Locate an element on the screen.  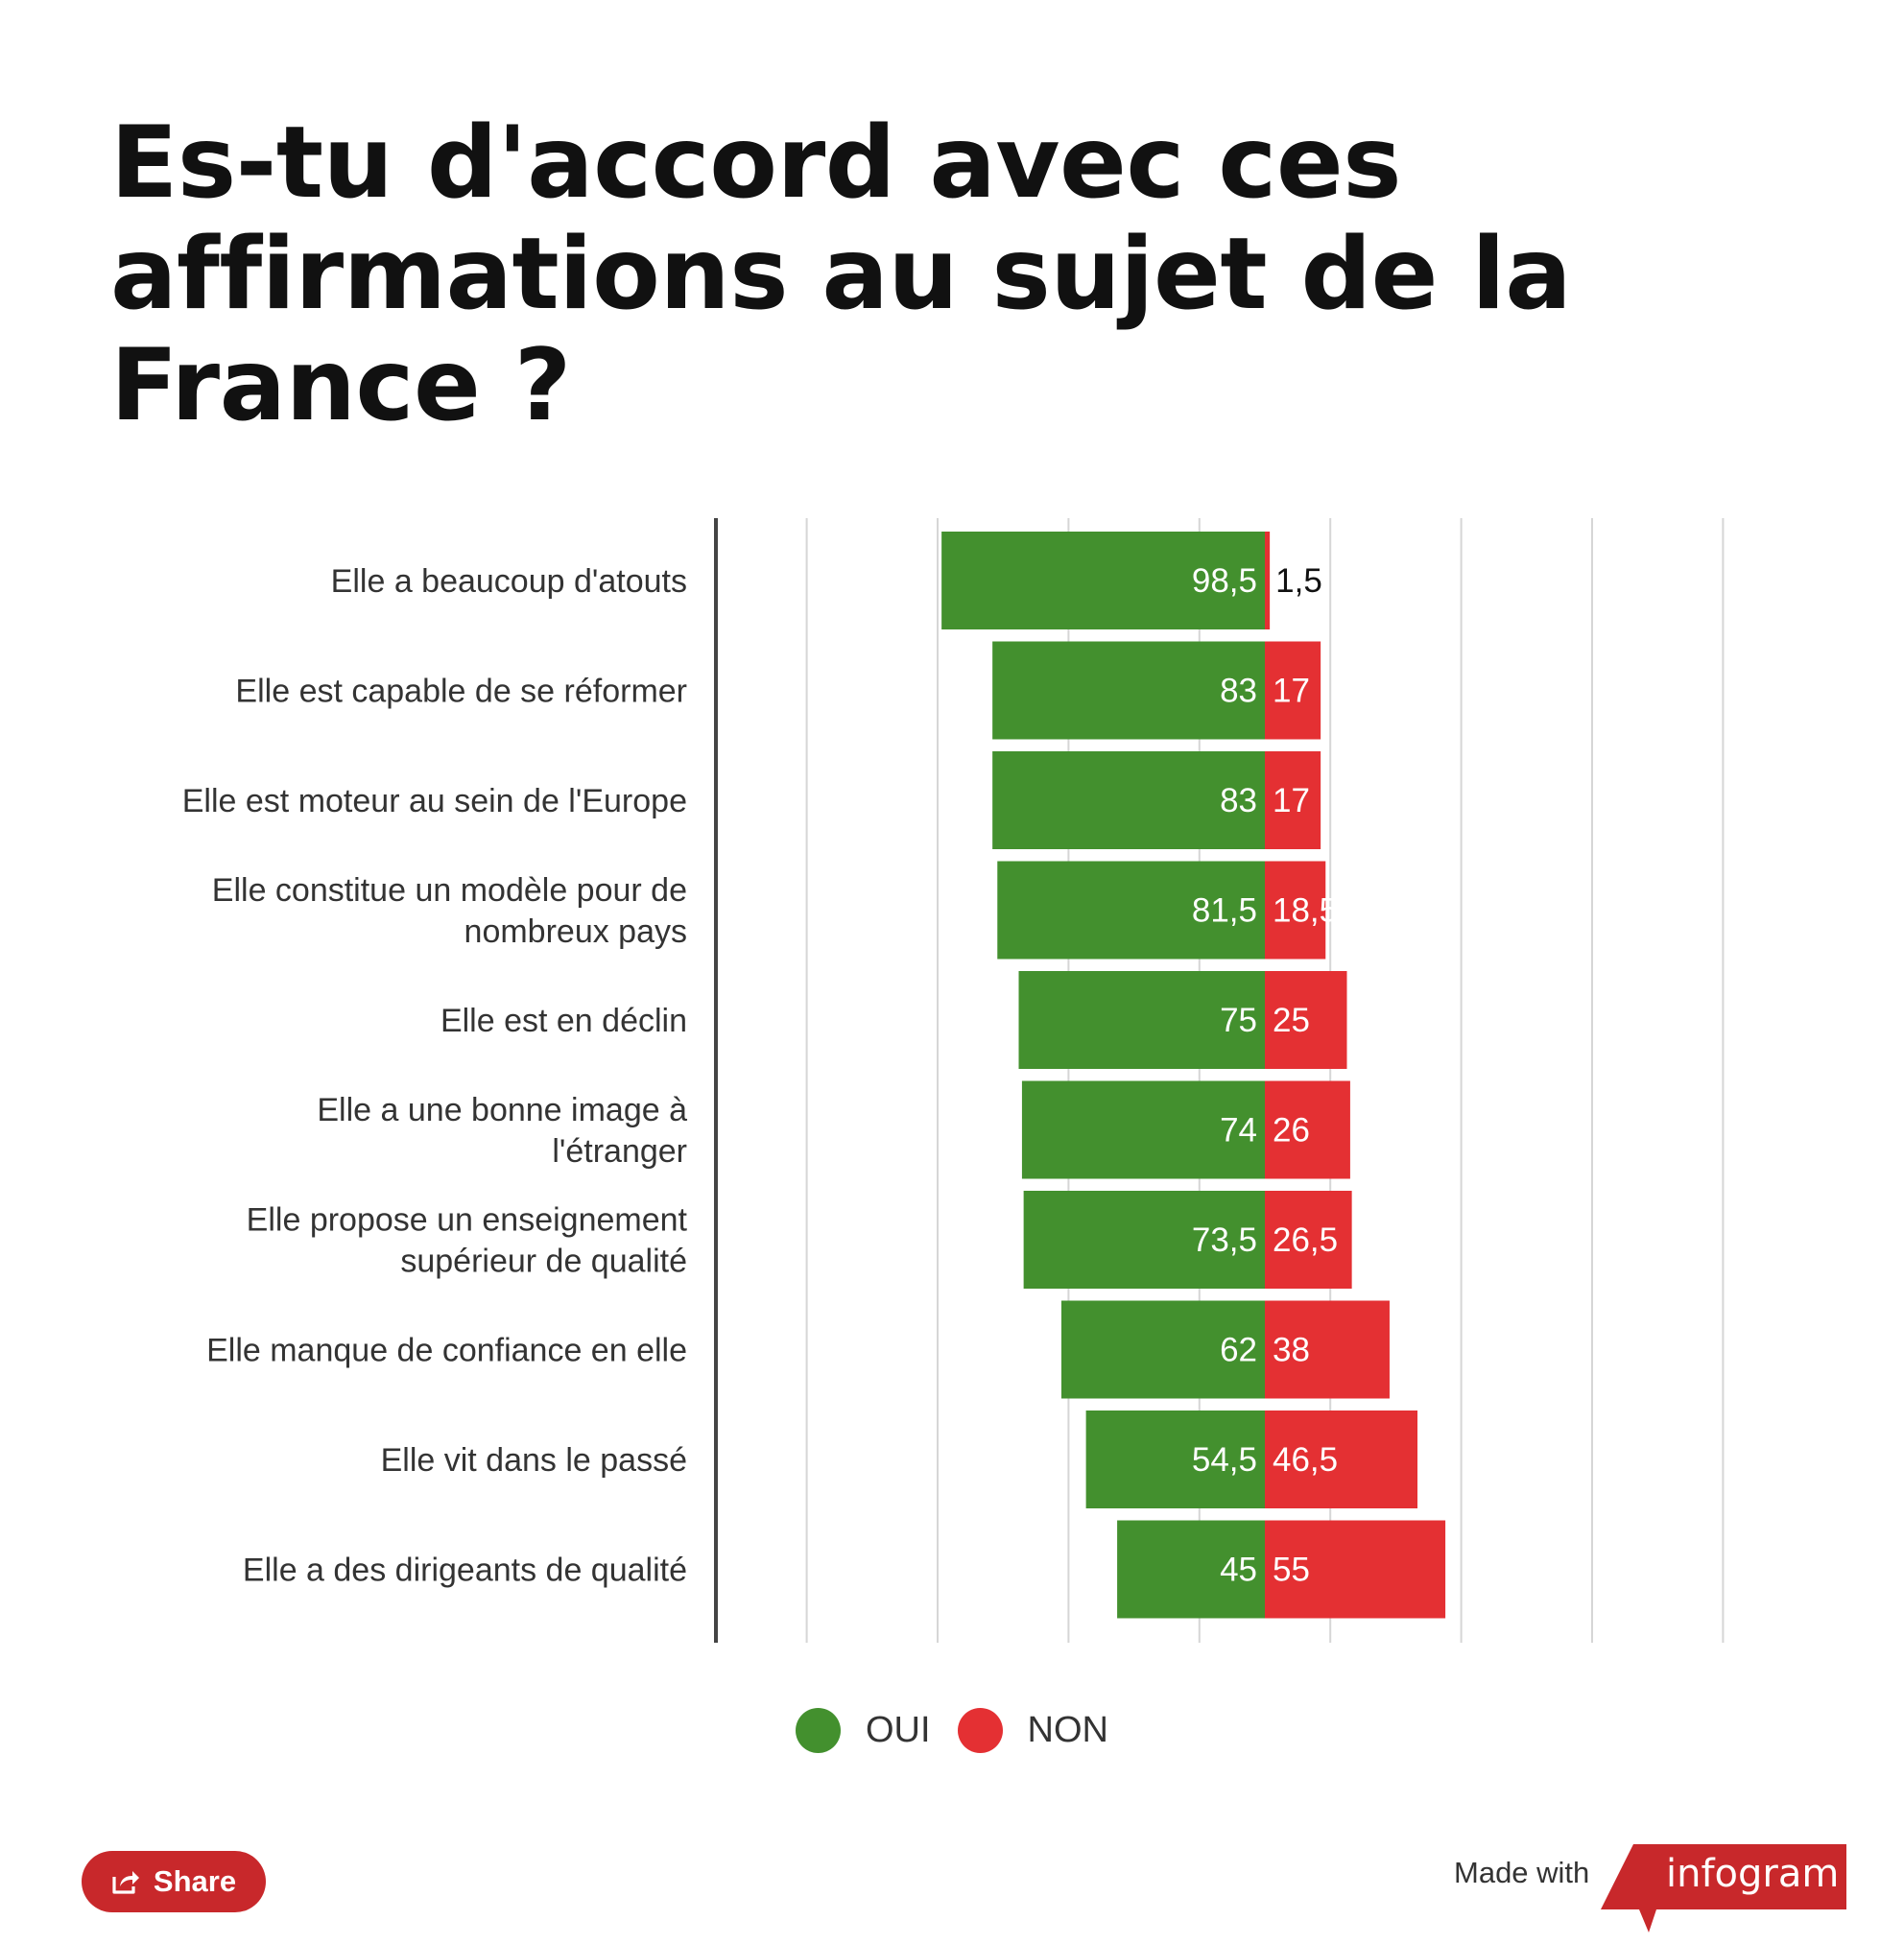
data-label-non: 26,5 is located at coordinates (1306, 1240).